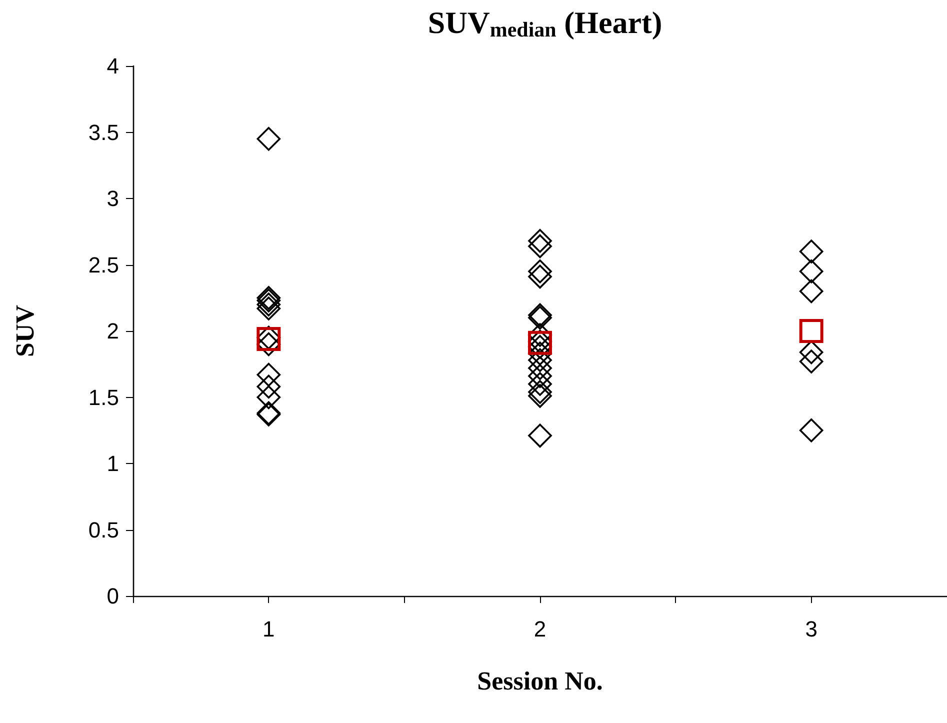 This screenshot has height=723, width=947. Describe the element at coordinates (811, 629) in the screenshot. I see `x-tick-label: 3` at that location.